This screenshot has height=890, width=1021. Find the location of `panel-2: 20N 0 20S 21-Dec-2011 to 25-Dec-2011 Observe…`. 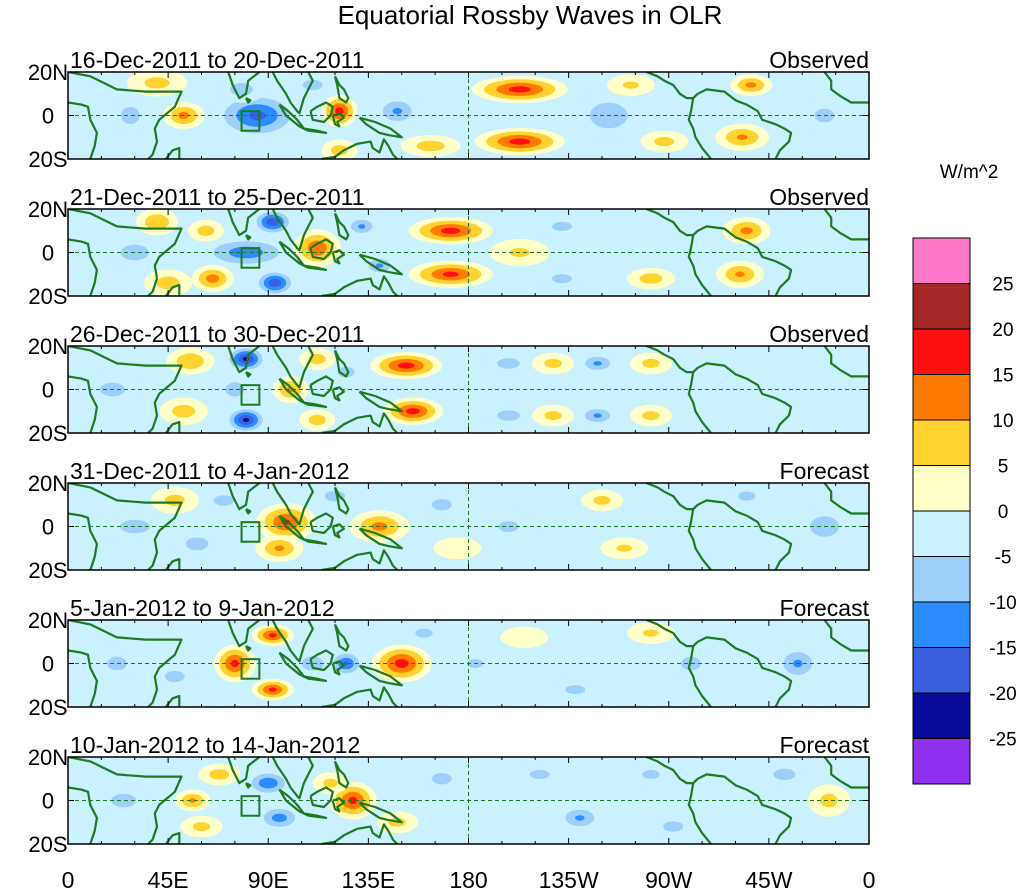

panel-2: 20N 0 20S 21-Dec-2011 to 25-Dec-2011 Observe… is located at coordinates (449, 246).